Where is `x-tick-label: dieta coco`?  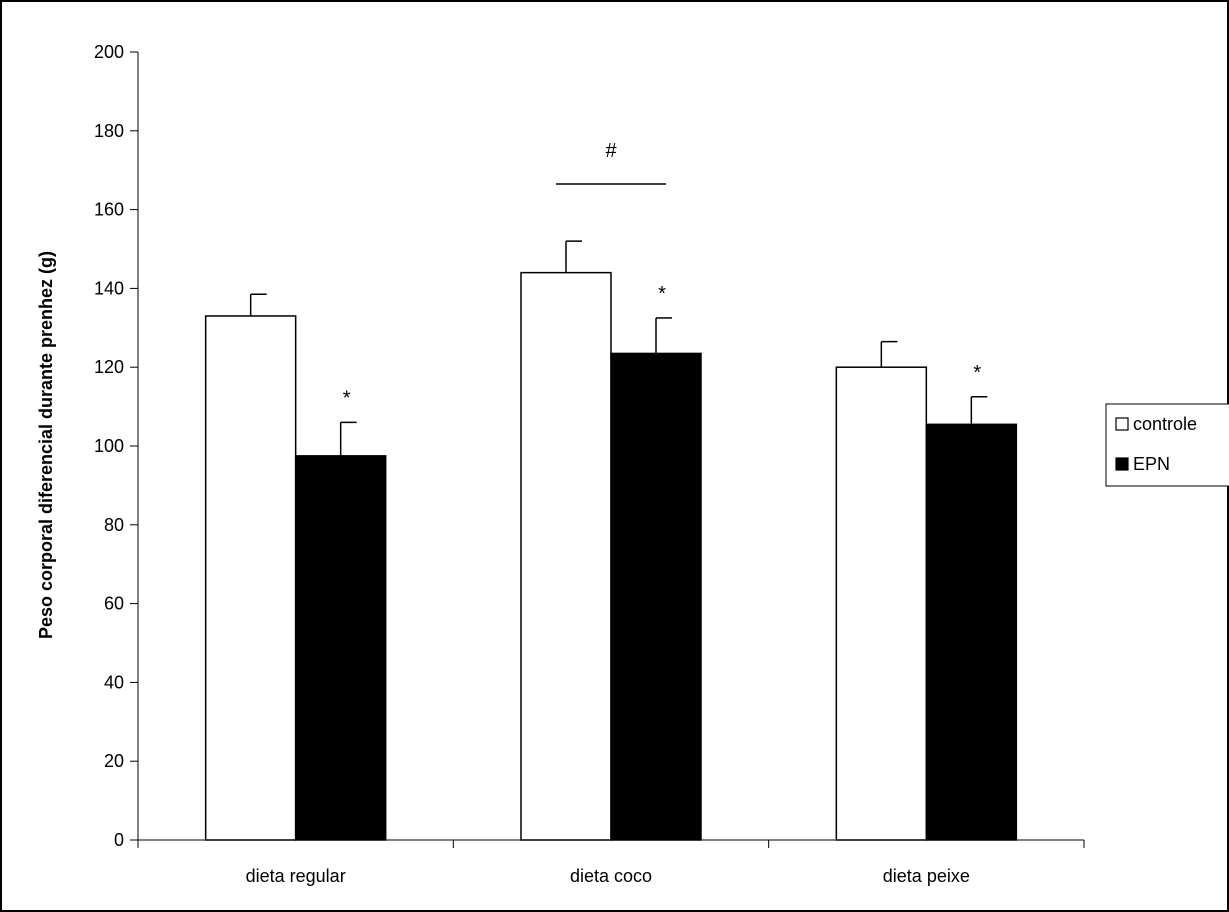 x-tick-label: dieta coco is located at coordinates (611, 876).